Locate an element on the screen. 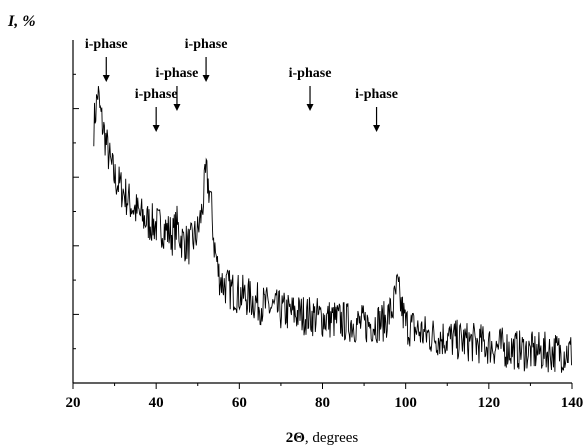 Image resolution: width=587 pixels, height=447 pixels. y-axis-title: I, % is located at coordinates (21, 21).